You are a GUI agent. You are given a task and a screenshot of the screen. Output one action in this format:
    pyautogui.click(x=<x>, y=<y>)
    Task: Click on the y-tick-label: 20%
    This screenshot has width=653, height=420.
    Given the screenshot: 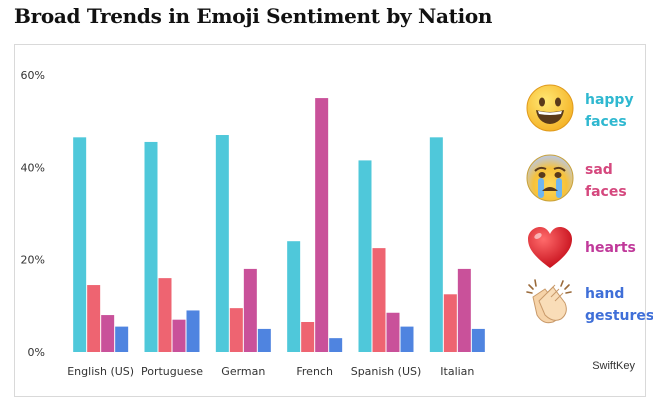 What is the action you would take?
    pyautogui.click(x=33, y=260)
    